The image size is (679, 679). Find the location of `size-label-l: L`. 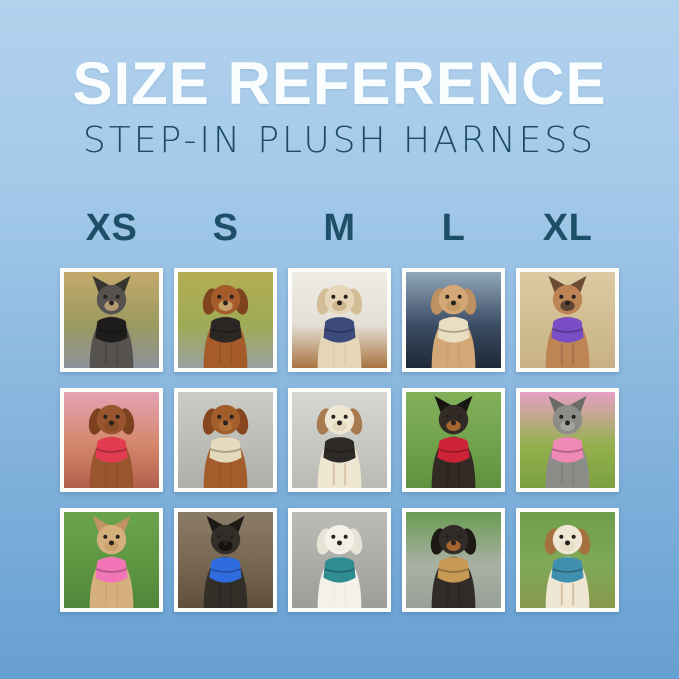

size-label-l: L is located at coordinates (453, 228).